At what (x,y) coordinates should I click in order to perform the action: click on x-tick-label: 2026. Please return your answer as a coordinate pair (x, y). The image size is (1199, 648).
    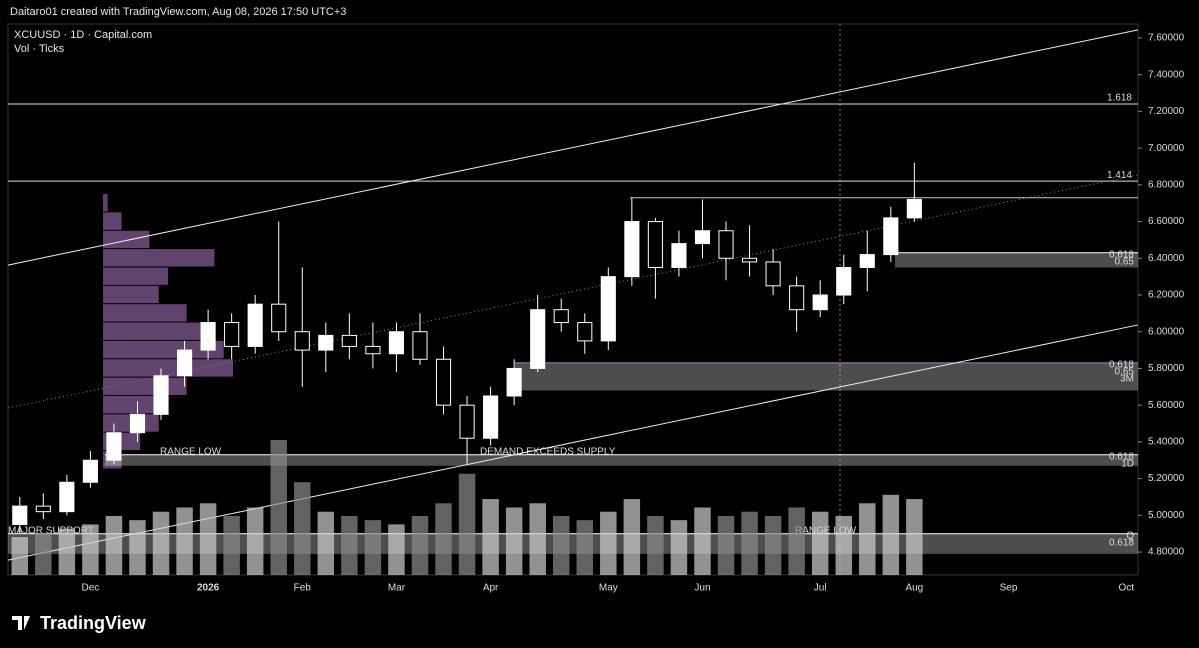
    Looking at the image, I should click on (208, 588).